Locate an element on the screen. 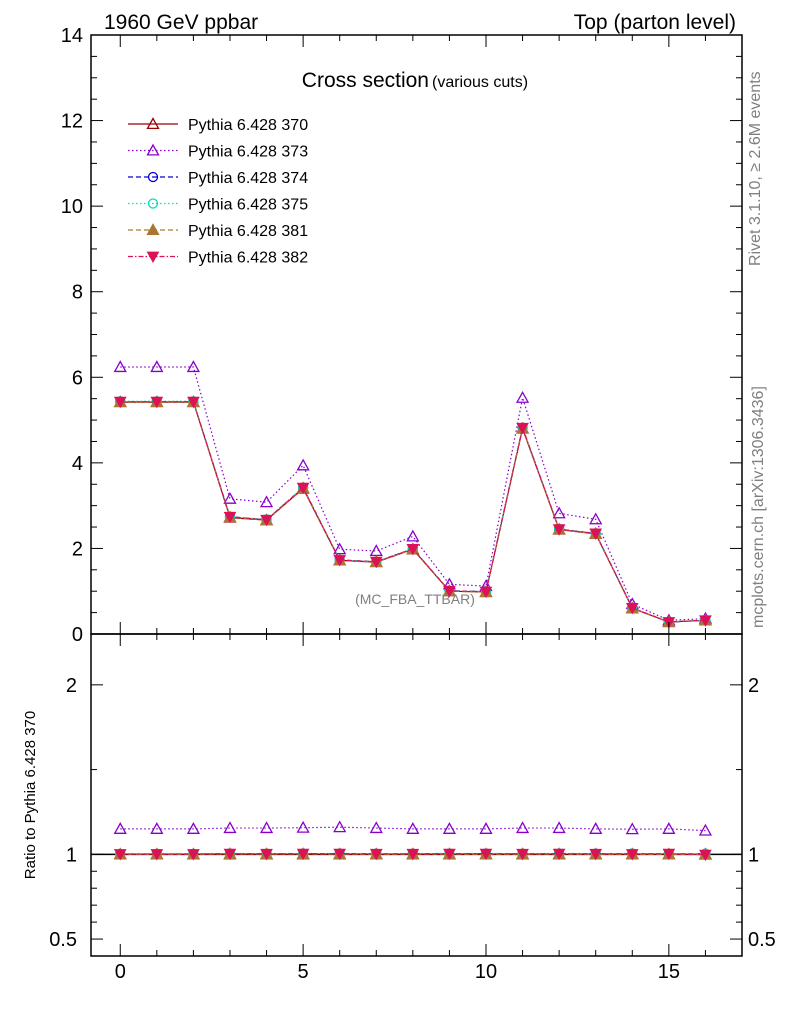  legend-entry: Pythia 6.428 374 is located at coordinates (218, 178).